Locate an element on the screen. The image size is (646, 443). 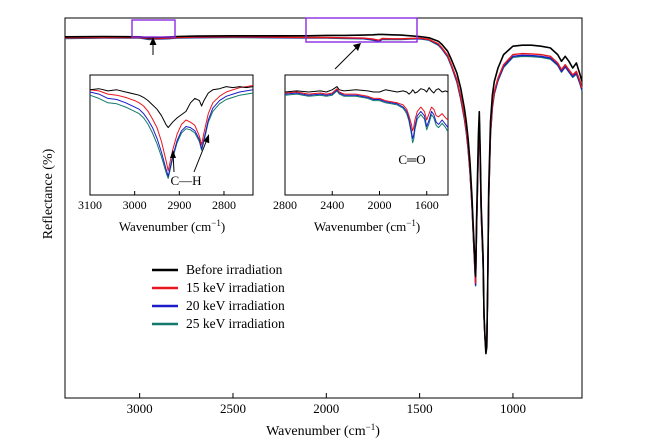
main-x-tick-label: 1000 is located at coordinates (513, 408).